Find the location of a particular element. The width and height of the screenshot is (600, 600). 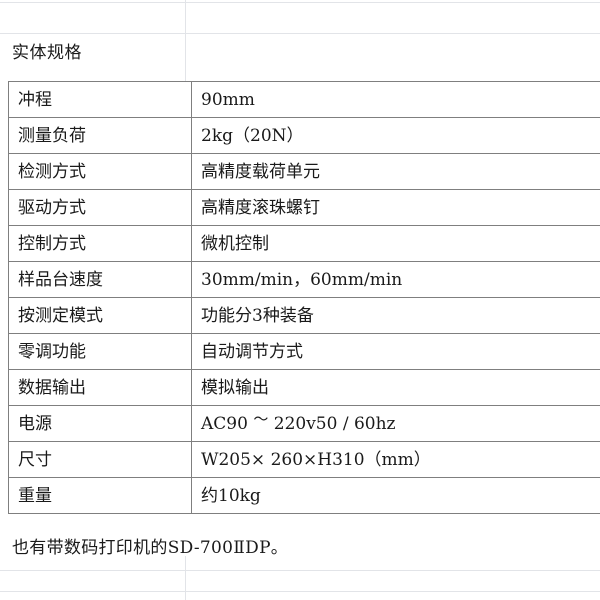

table-row: 数据输出 模拟输出 is located at coordinates (304, 387).